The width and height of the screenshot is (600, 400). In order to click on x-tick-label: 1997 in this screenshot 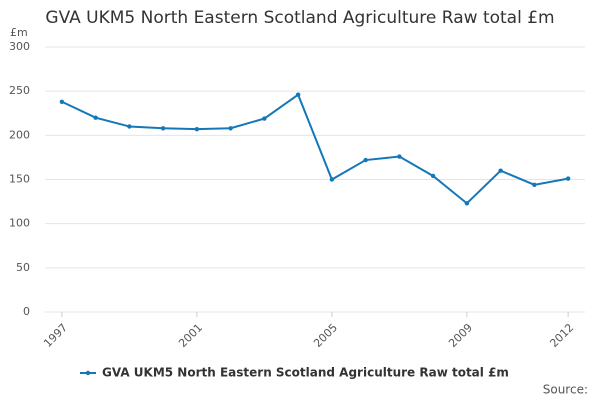, I will do `click(55, 335)`.